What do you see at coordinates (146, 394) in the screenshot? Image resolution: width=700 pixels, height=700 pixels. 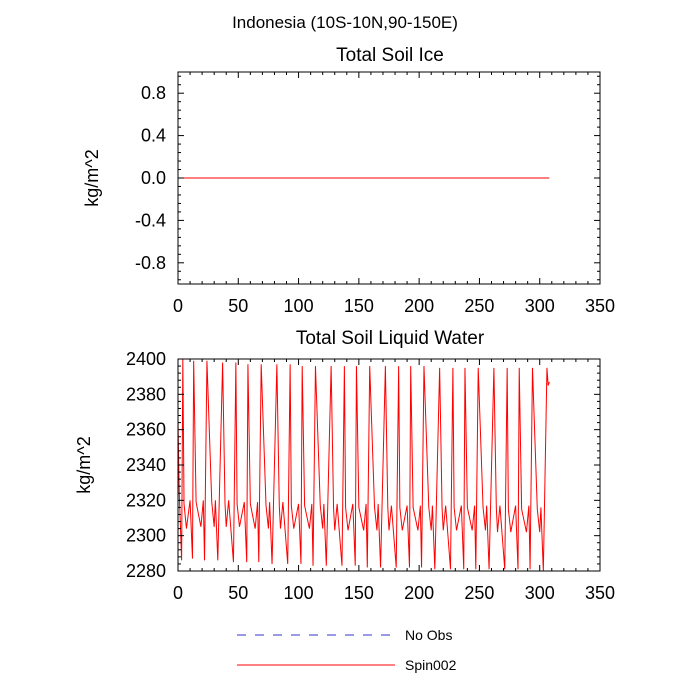 I see `soil-liquid-water-y-tick-label: 2380` at bounding box center [146, 394].